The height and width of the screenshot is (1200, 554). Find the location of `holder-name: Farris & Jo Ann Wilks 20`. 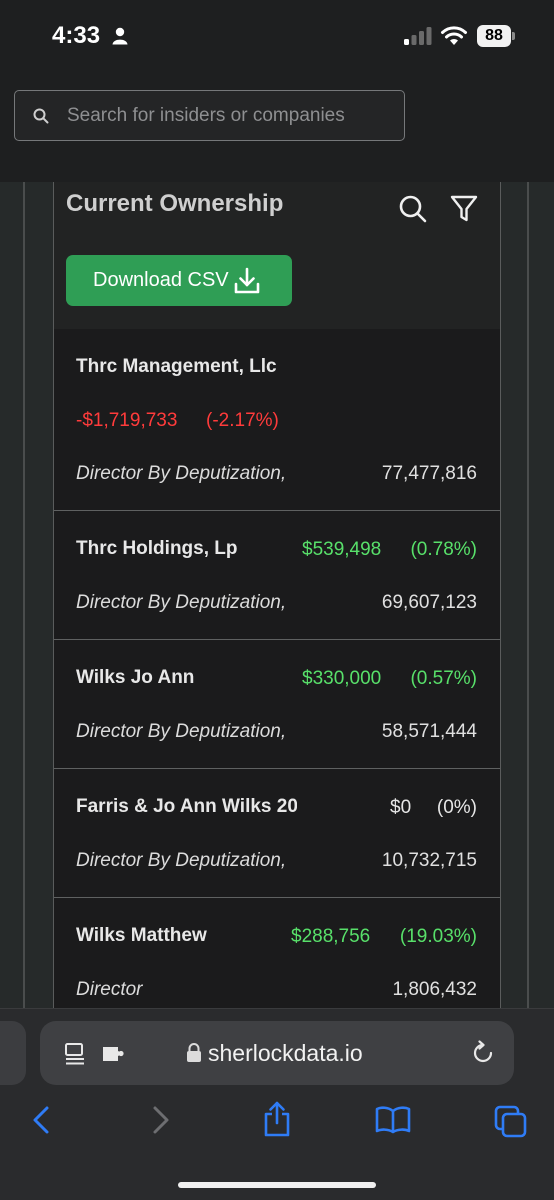

holder-name: Farris & Jo Ann Wilks 20 is located at coordinates (186, 806).